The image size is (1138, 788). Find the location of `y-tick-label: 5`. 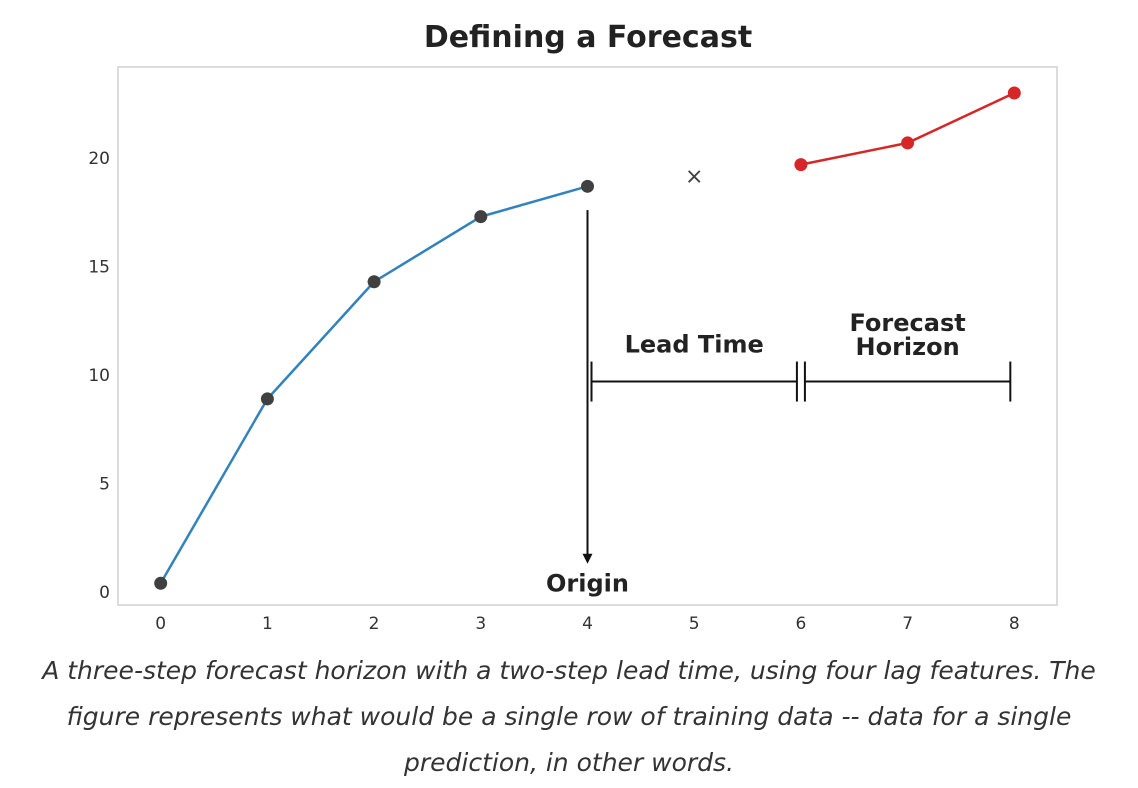

y-tick-label: 5 is located at coordinates (104, 485).